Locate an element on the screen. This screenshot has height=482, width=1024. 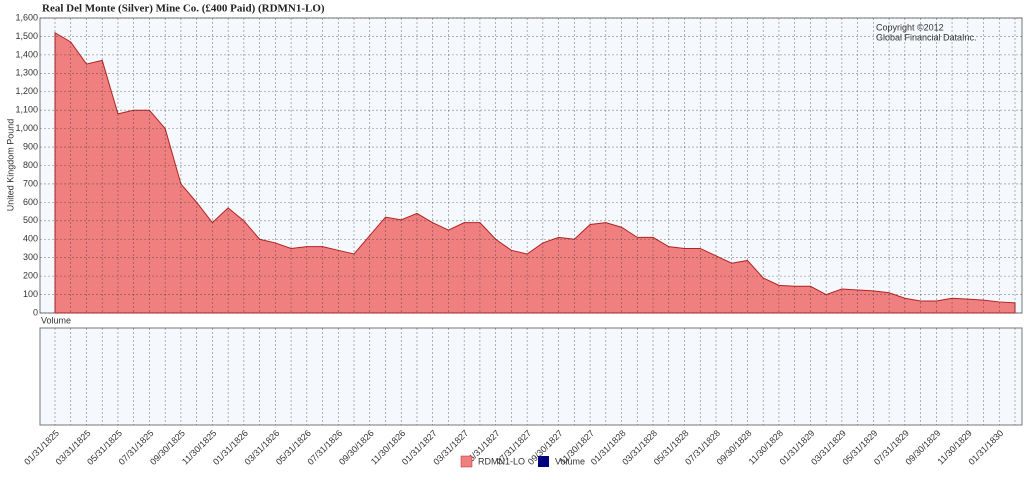
y-tick-label: 500 is located at coordinates (30, 220).